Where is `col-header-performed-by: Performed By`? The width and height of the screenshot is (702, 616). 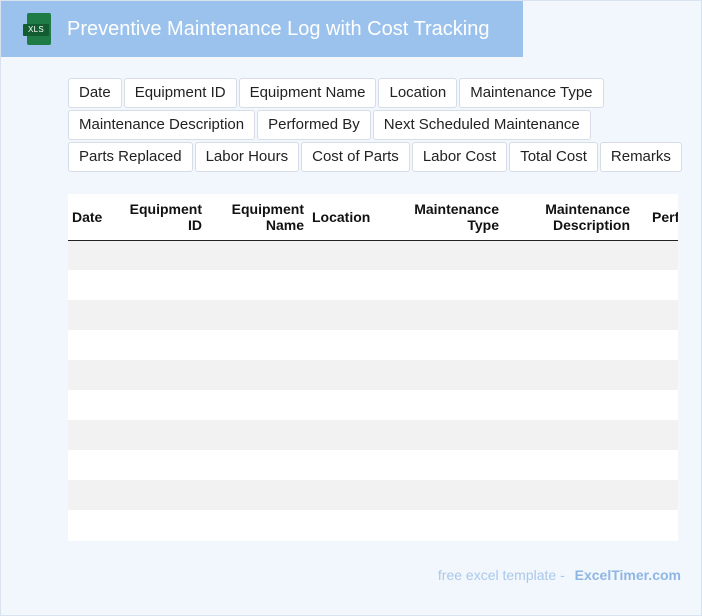
col-header-performed-by: Performed By is located at coordinates (656, 217).